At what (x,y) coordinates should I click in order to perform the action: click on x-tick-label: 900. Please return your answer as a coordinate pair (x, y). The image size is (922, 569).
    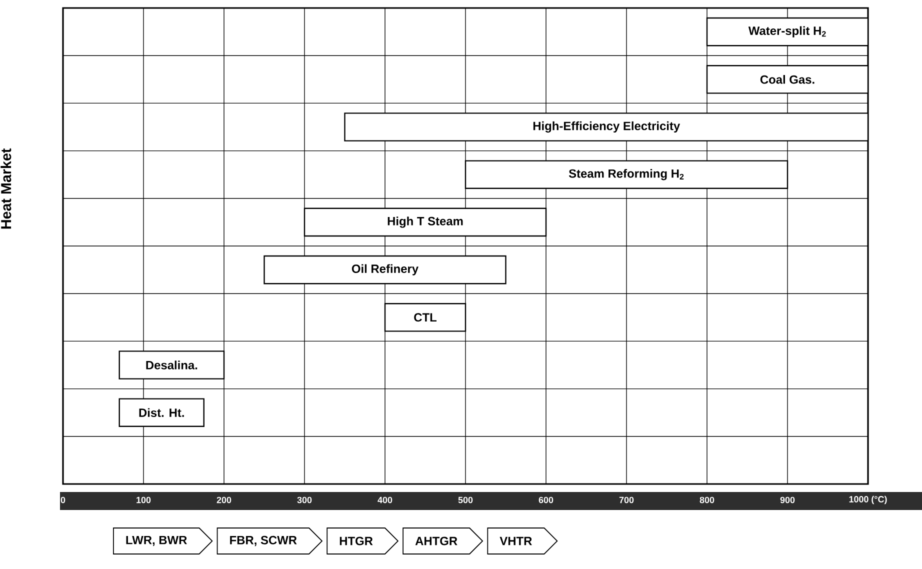
    Looking at the image, I should click on (787, 500).